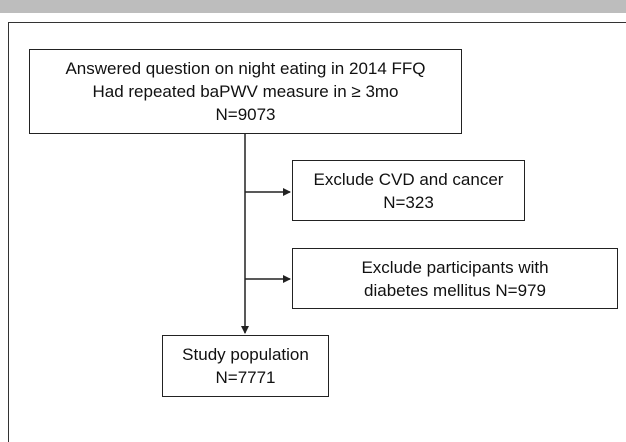  I want to click on initial-cohort-count: N=9073, so click(245, 114).